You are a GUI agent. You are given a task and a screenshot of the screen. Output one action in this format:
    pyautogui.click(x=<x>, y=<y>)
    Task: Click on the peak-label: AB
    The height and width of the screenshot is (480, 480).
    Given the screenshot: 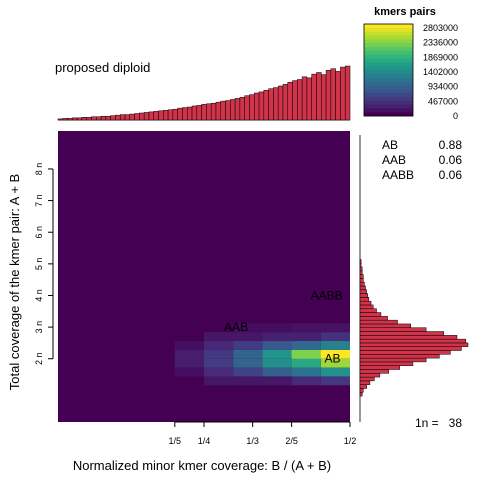 What is the action you would take?
    pyautogui.click(x=332, y=359)
    